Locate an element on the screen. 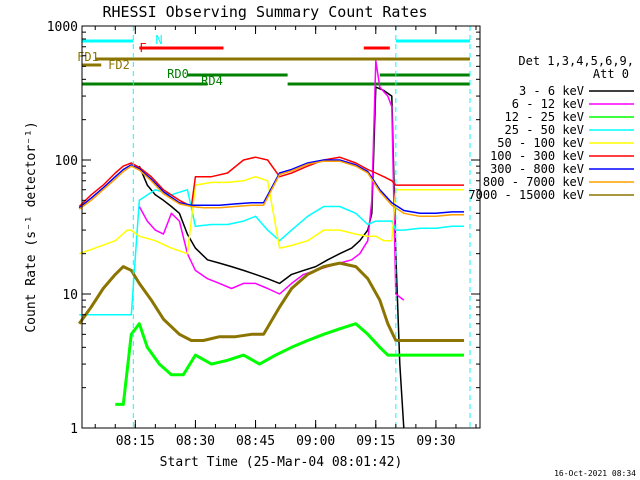 This screenshot has height=480, width=640. legend-entry-label: 12 - 25 keV is located at coordinates (544, 117).